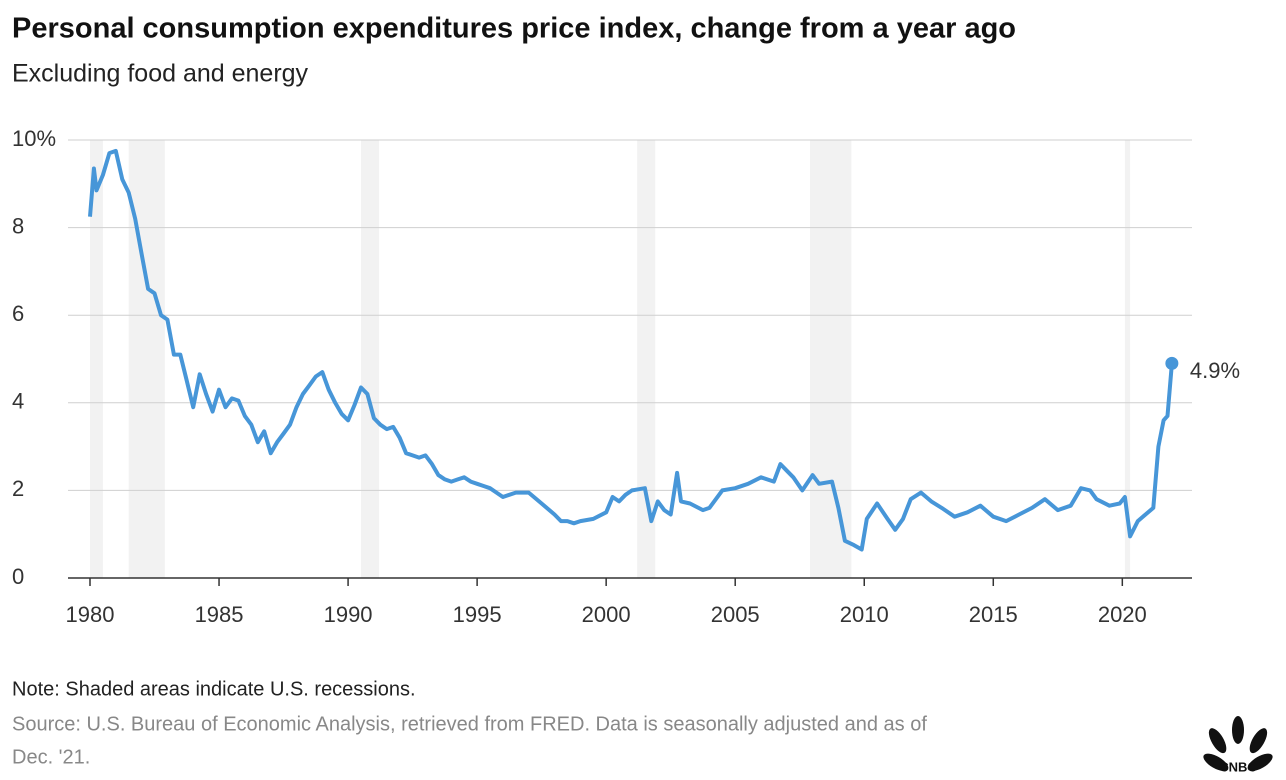 This screenshot has height=780, width=1286. I want to click on x-tick-label: 2015, so click(993, 614).